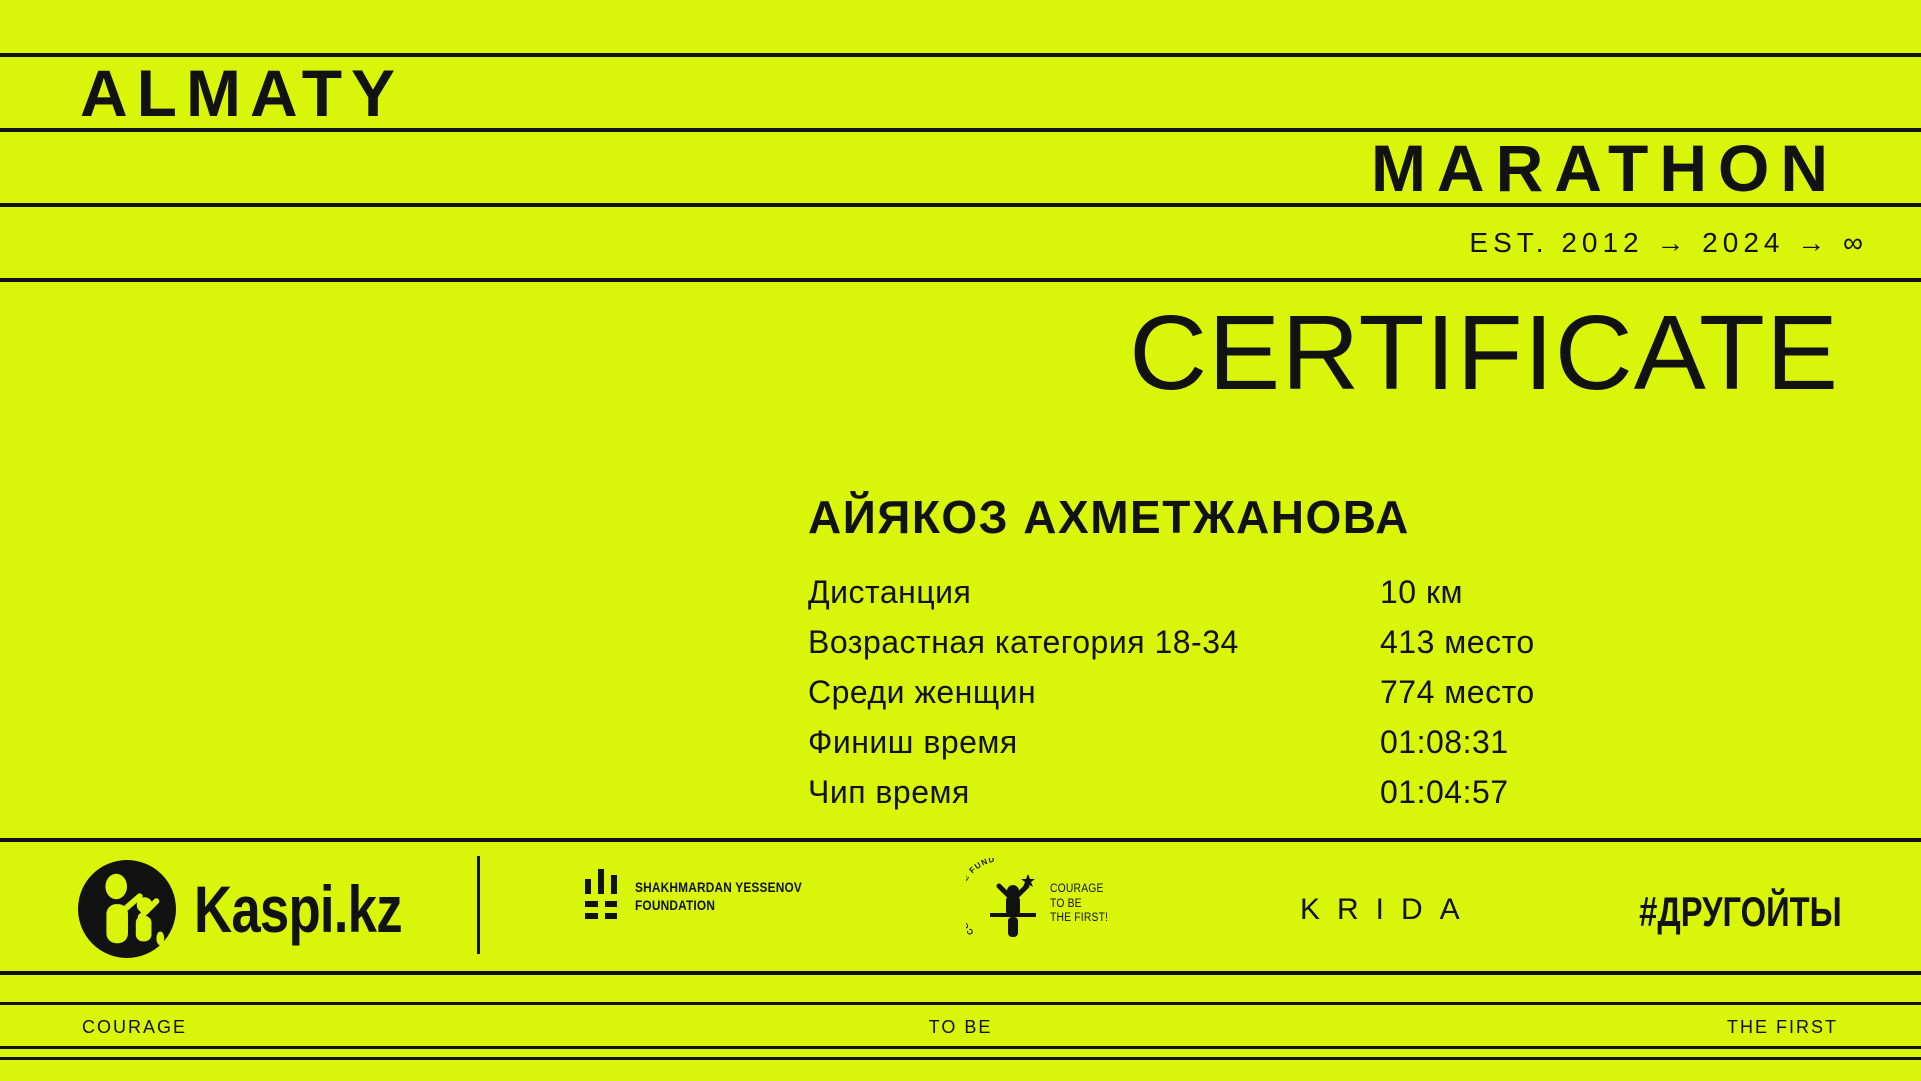 The image size is (1921, 1081). Describe the element at coordinates (601, 894) in the screenshot. I see `yessenov-bars-icon` at that location.